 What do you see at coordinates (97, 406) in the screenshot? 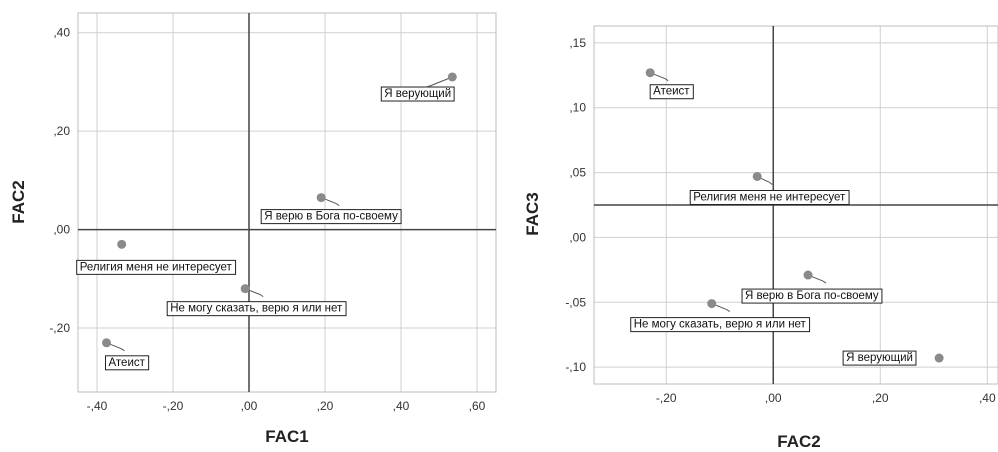
I see `x-tick-label: -,40` at bounding box center [97, 406].